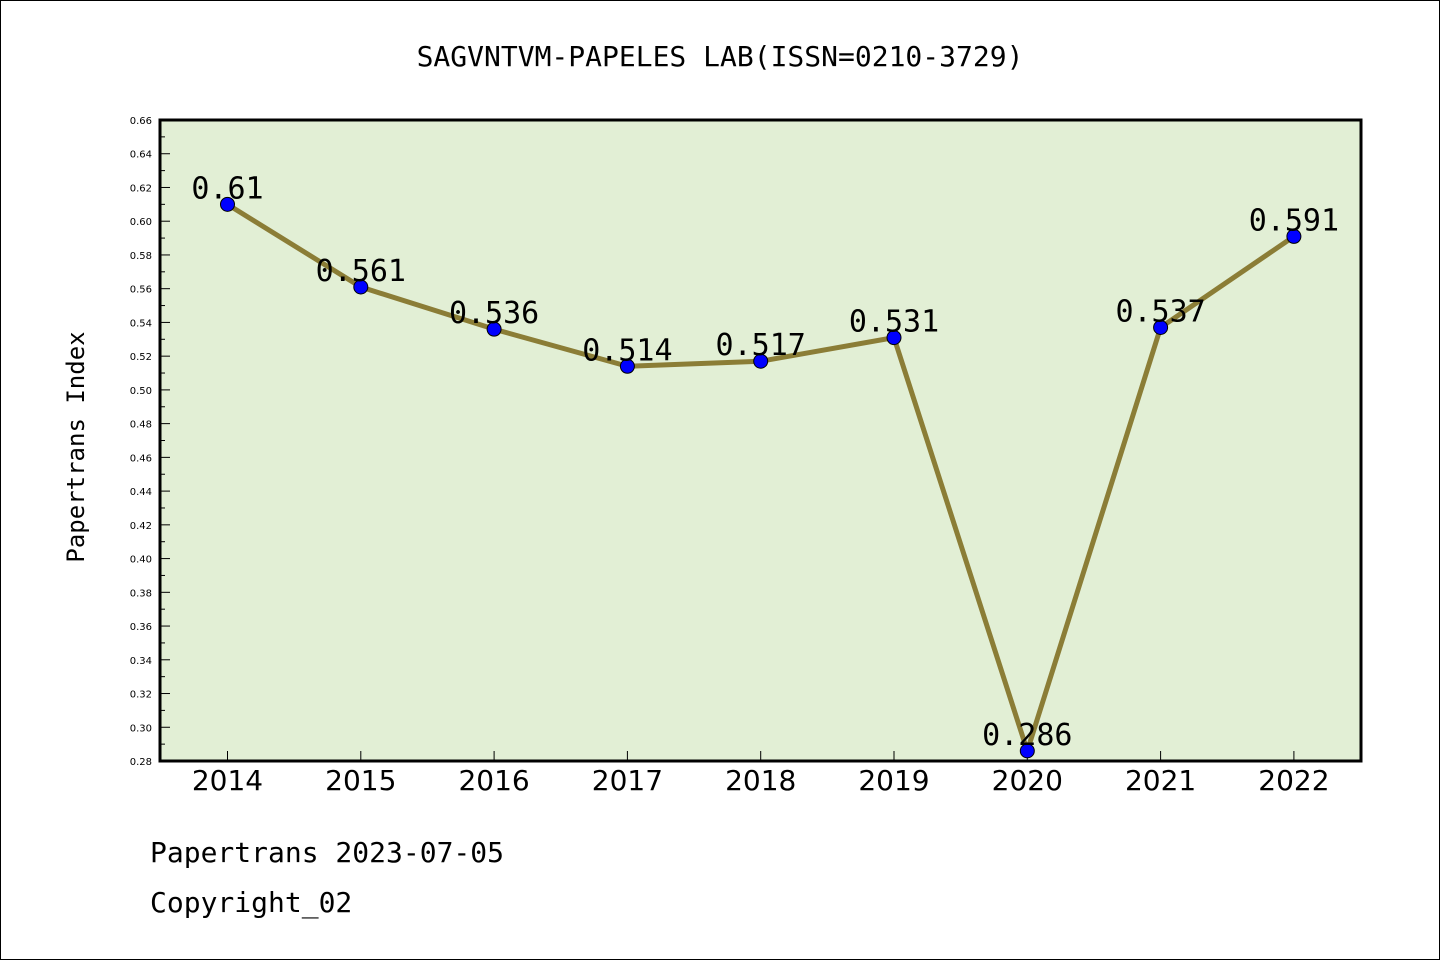 This screenshot has height=960, width=1440. Describe the element at coordinates (141, 593) in the screenshot. I see `y-tick-label: 0.38` at that location.